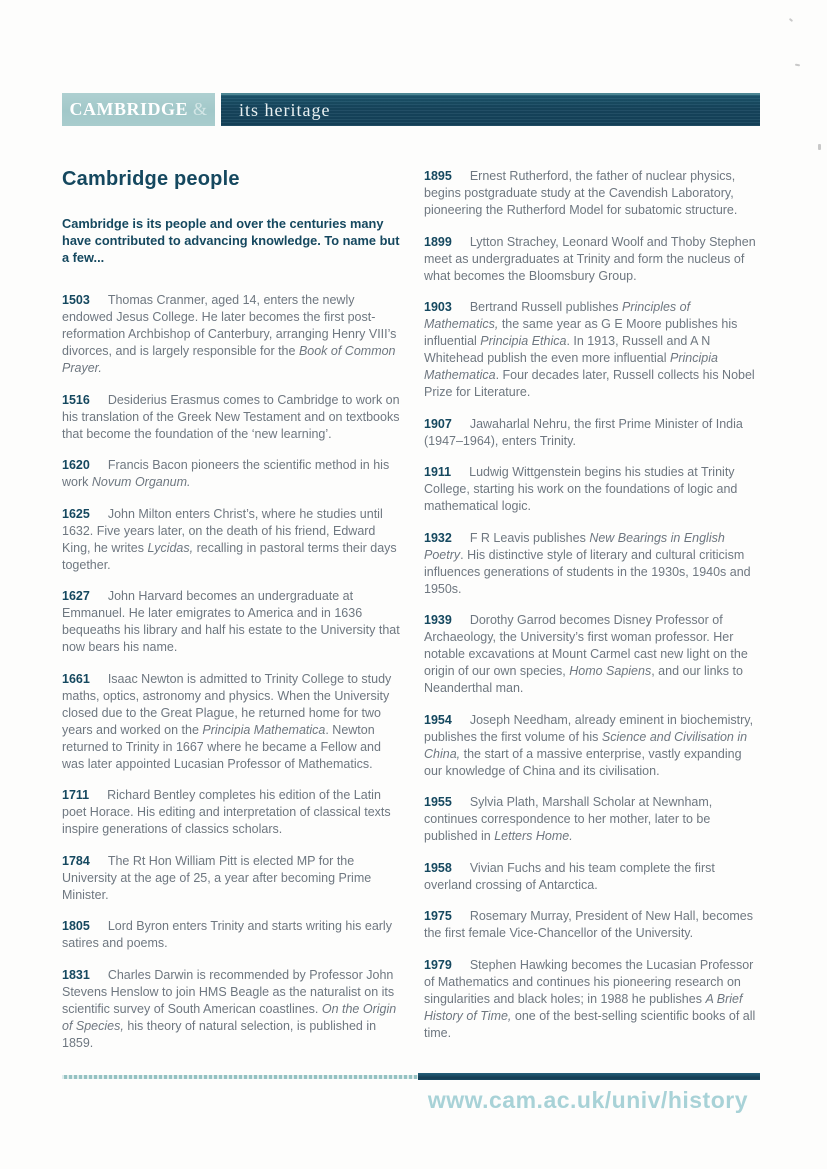 This screenshot has width=827, height=1169. Describe the element at coordinates (200, 109) in the screenshot. I see `banner-ampersand: &` at that location.